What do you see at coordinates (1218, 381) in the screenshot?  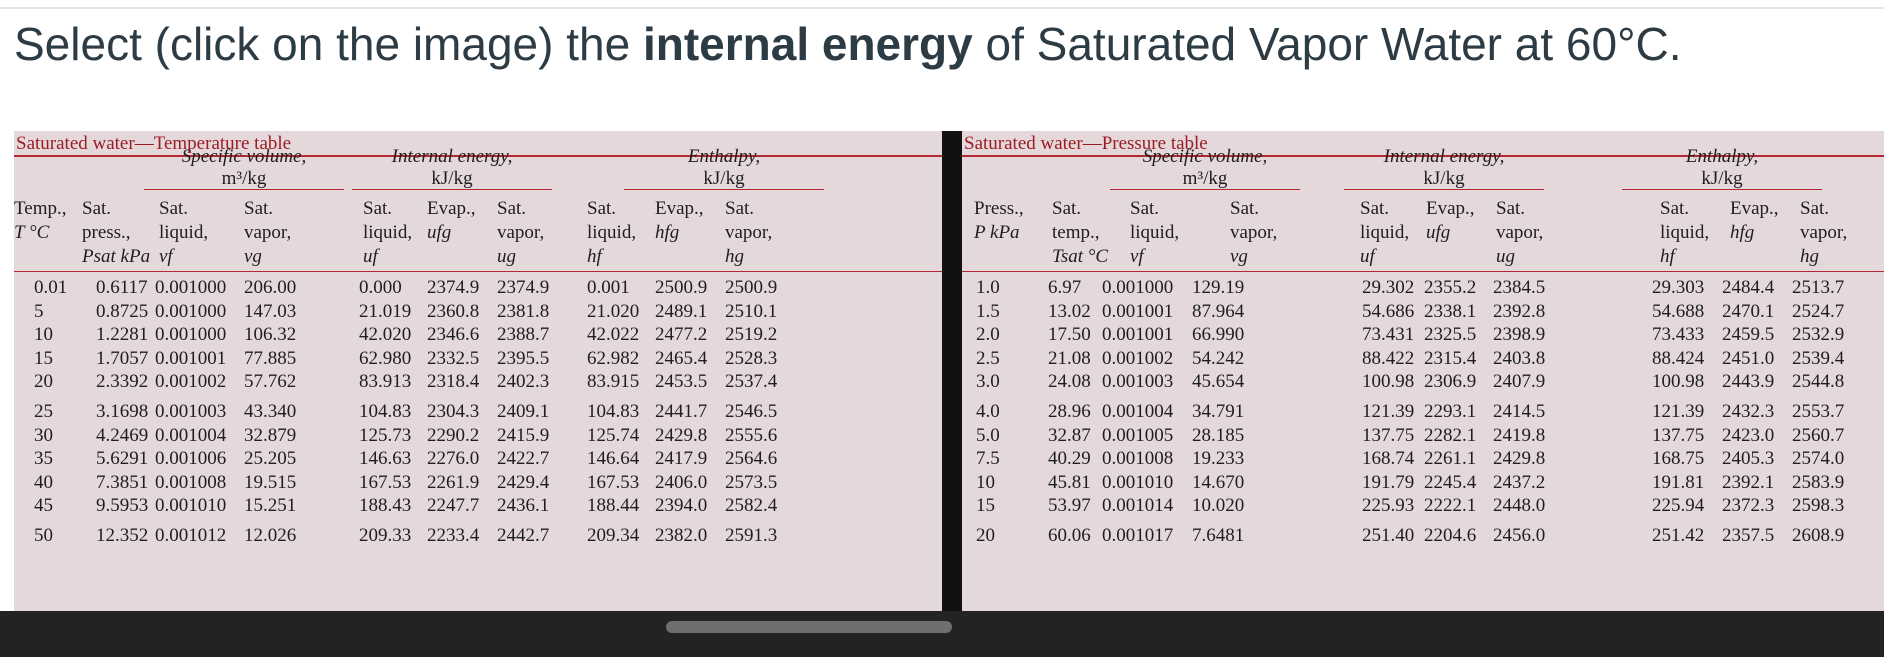 I see `table-cell: 45.654` at bounding box center [1218, 381].